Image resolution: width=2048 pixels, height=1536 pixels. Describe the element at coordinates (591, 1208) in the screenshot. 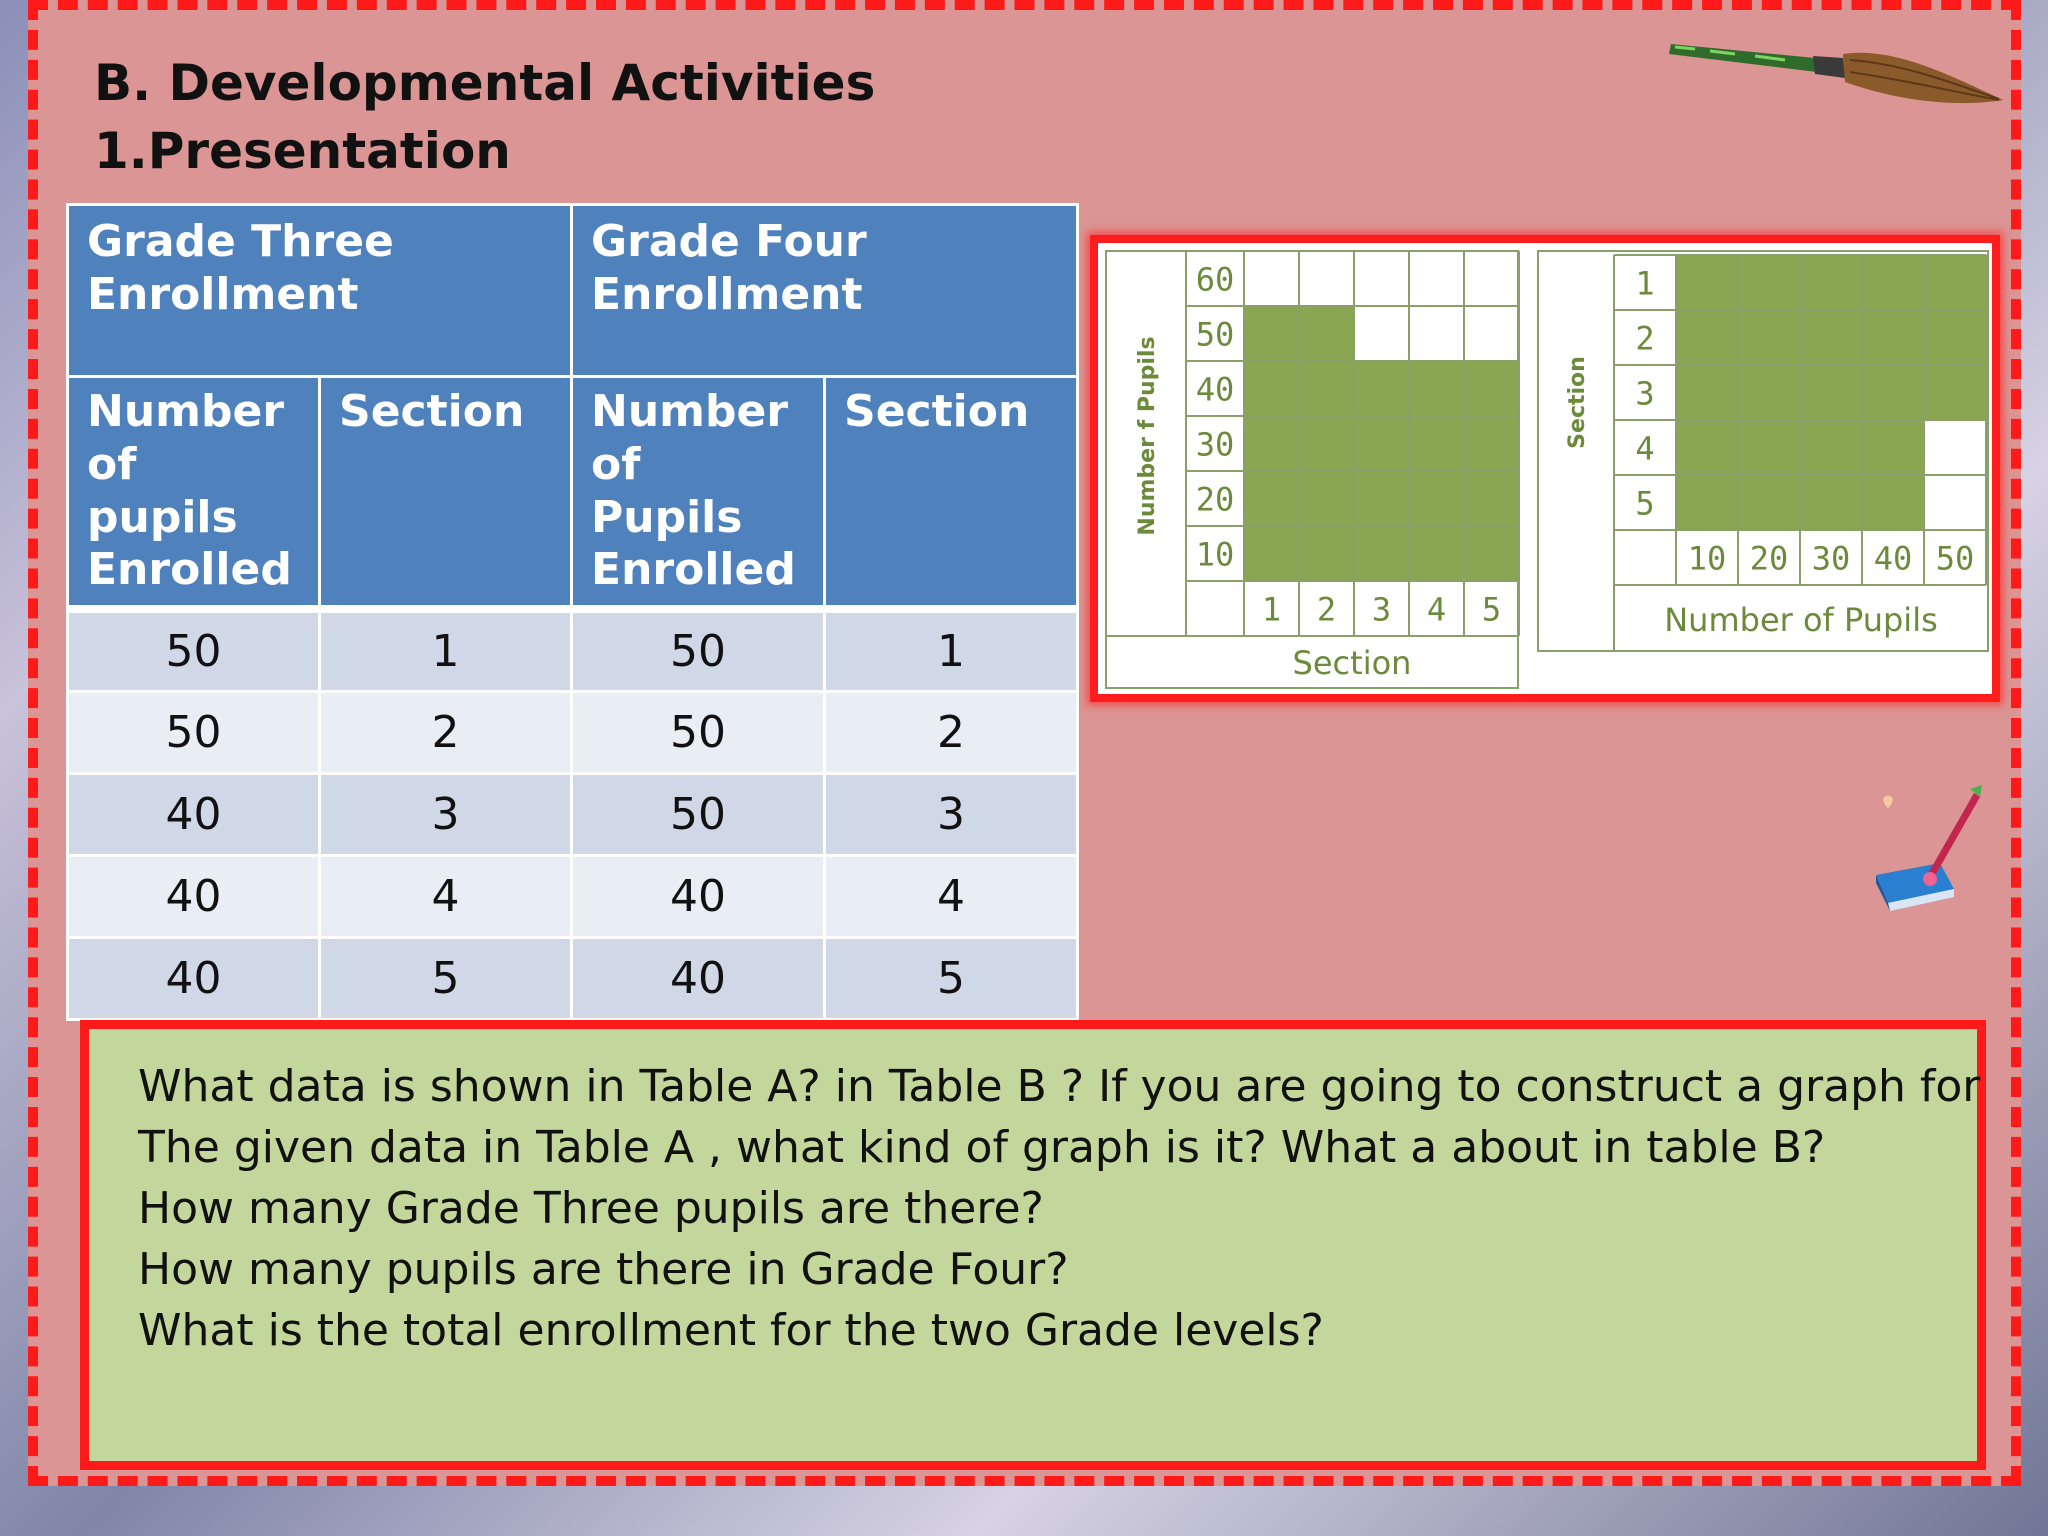

I see `question-line: How many Grade Three pupils are there?` at that location.